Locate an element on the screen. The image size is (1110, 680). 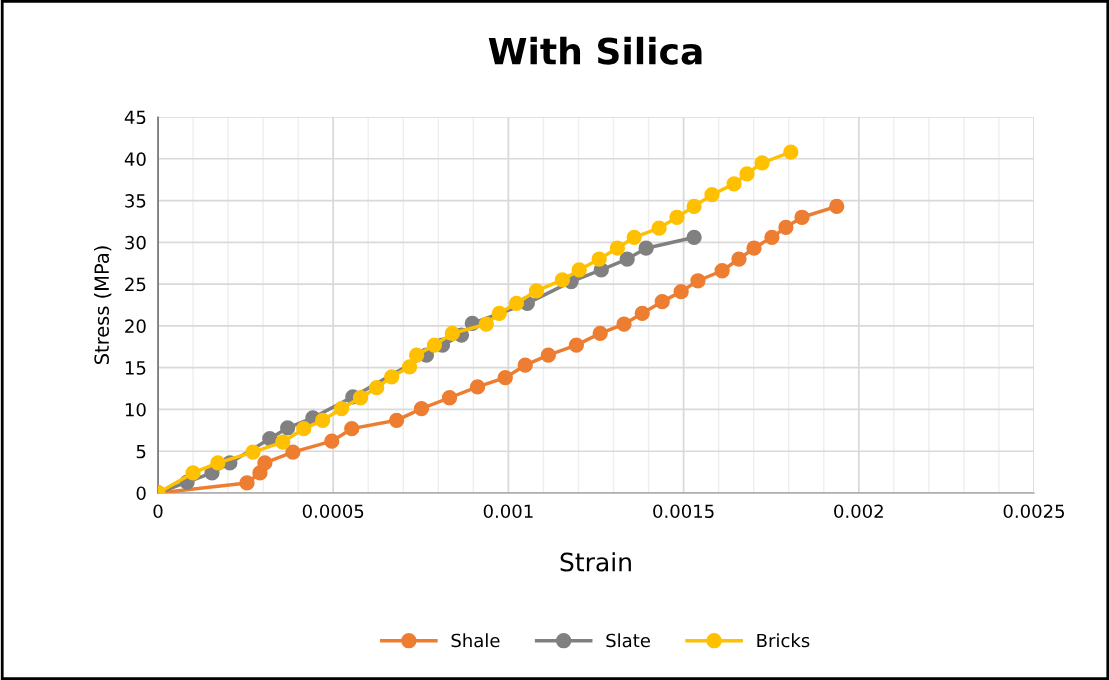
x-tick-label: 0.001 is located at coordinates (508, 511).